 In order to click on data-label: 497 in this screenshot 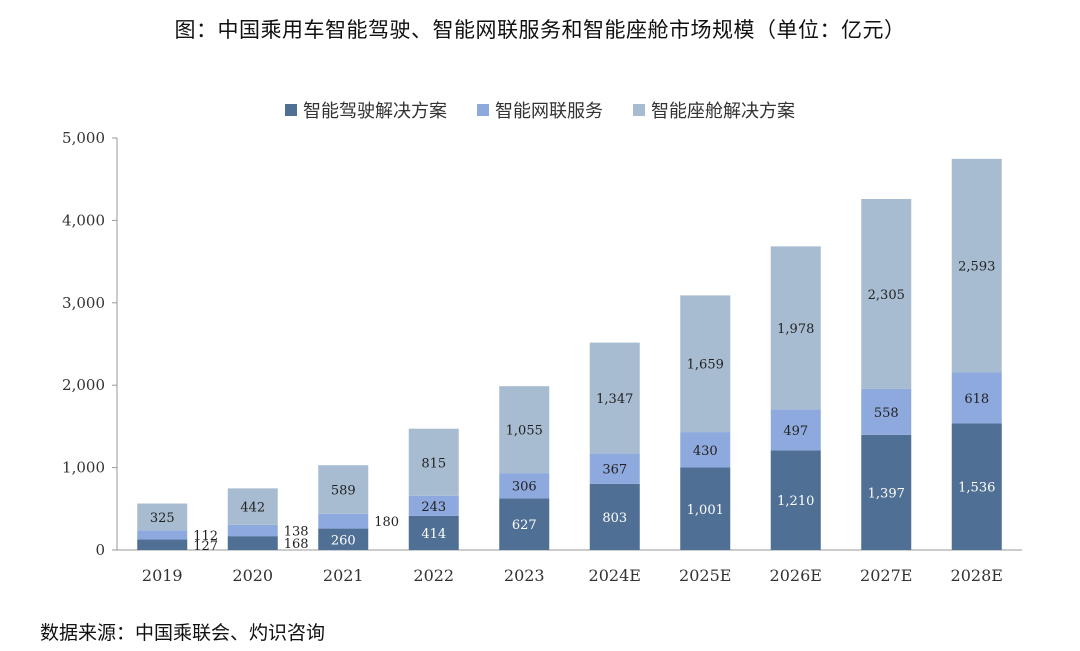, I will do `click(795, 431)`.